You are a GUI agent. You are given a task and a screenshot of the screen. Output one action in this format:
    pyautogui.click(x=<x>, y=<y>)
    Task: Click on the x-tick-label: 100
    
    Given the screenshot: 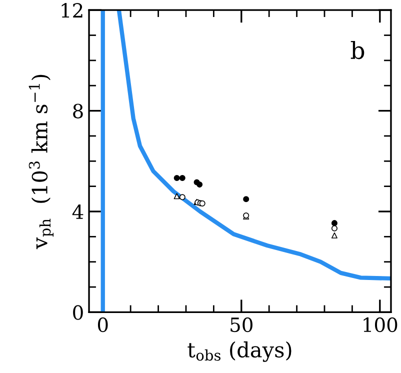 What is the action you would take?
    pyautogui.click(x=381, y=324)
    